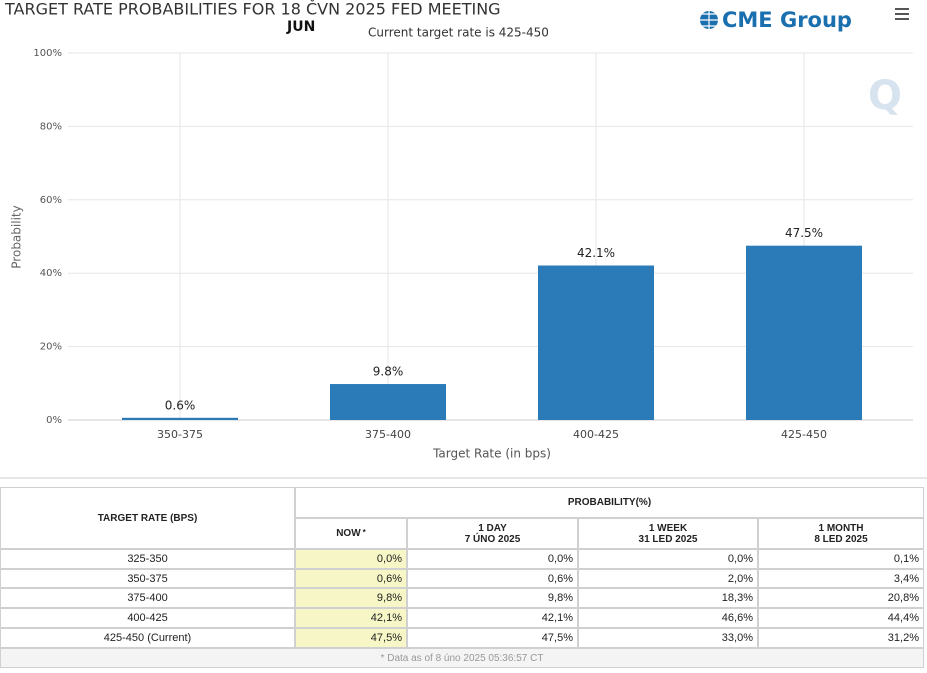  What do you see at coordinates (737, 638) in the screenshot?
I see `probability-text: 33,0%` at bounding box center [737, 638].